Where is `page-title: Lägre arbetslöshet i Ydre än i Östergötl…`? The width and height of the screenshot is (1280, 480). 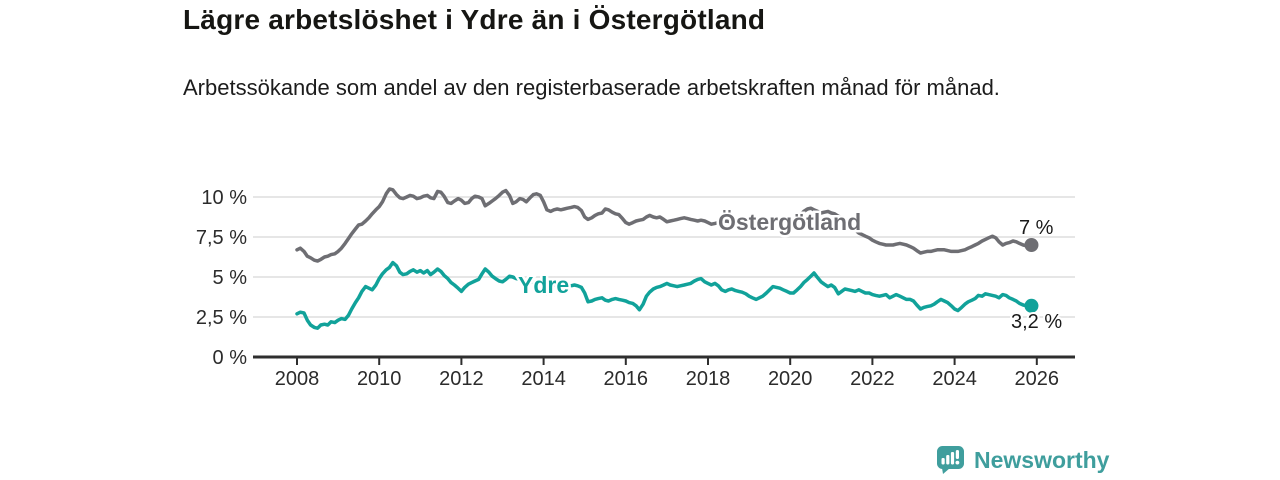 page-title: Lägre arbetslöshet i Ydre än i Östergötl… is located at coordinates (474, 19).